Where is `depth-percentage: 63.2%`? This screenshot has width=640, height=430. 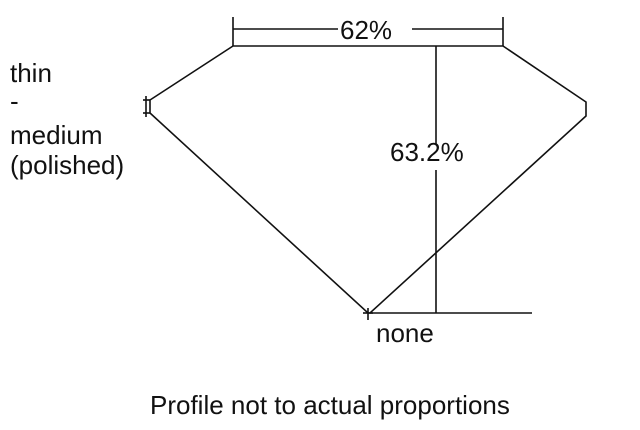 depth-percentage: 63.2% is located at coordinates (427, 152).